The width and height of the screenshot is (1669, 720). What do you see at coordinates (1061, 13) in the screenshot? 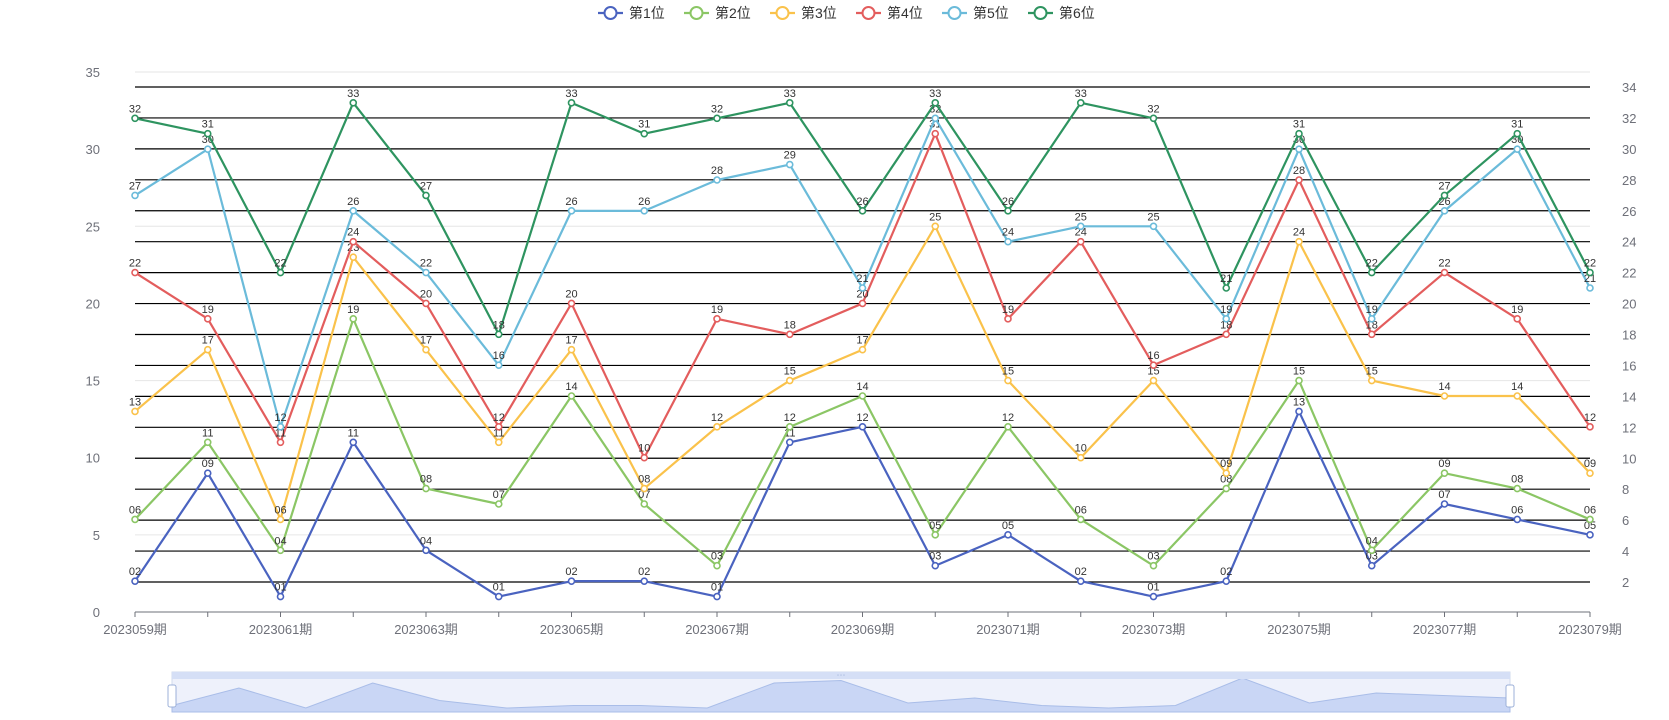
I see `legend-item: 第6位` at bounding box center [1061, 13].